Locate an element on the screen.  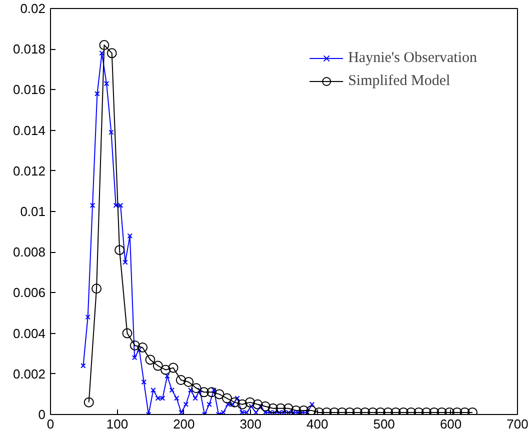
y-tick-label: 0.018 is located at coordinates (29, 49).